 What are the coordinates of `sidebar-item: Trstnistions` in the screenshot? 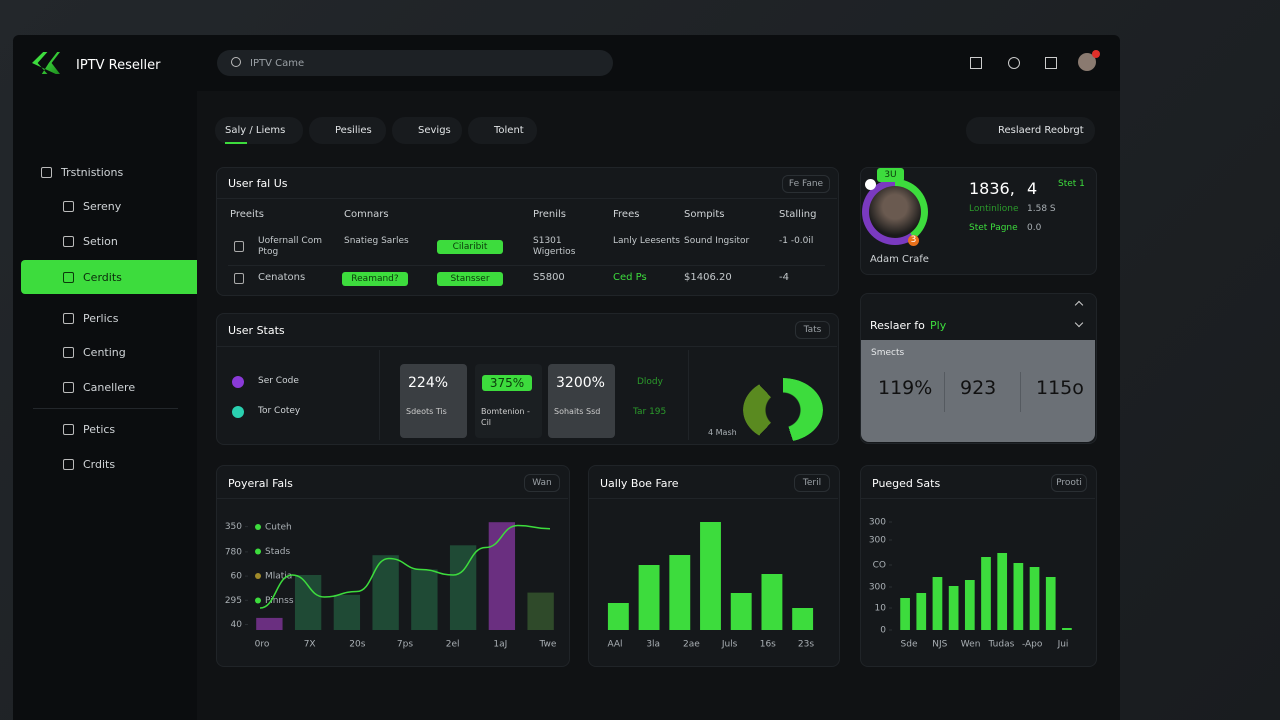 It's located at (92, 172).